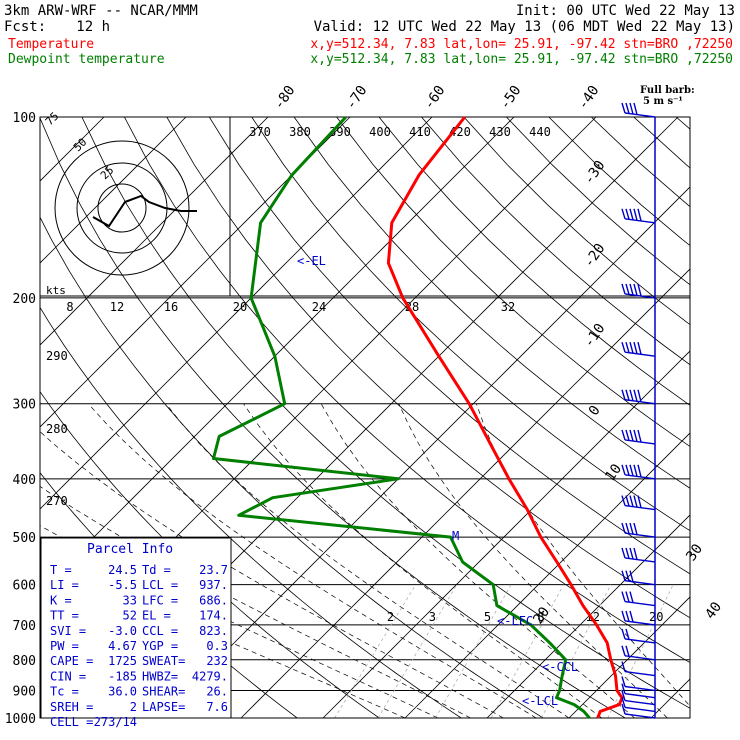 This screenshot has width=740, height=740. What do you see at coordinates (613, 472) in the screenshot?
I see `temperature-tick-label: 10` at bounding box center [613, 472].